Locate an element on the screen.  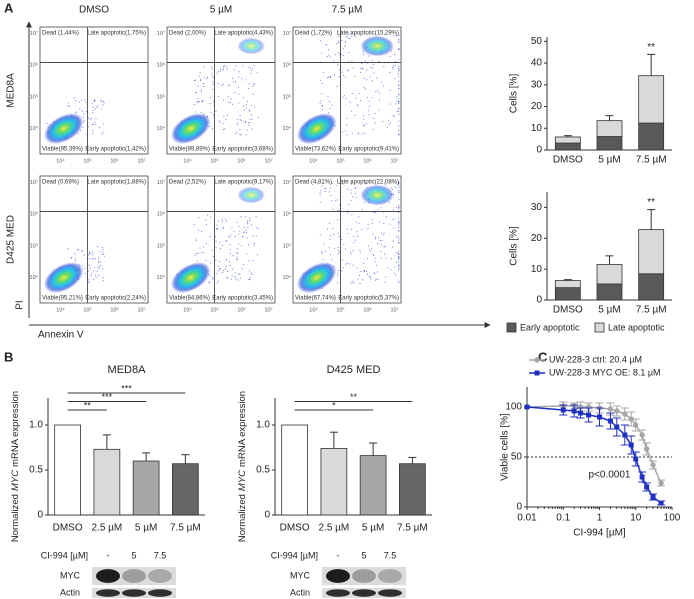
quadrant-late: Late apoptotic(9,17%) is located at coordinates (243, 183).